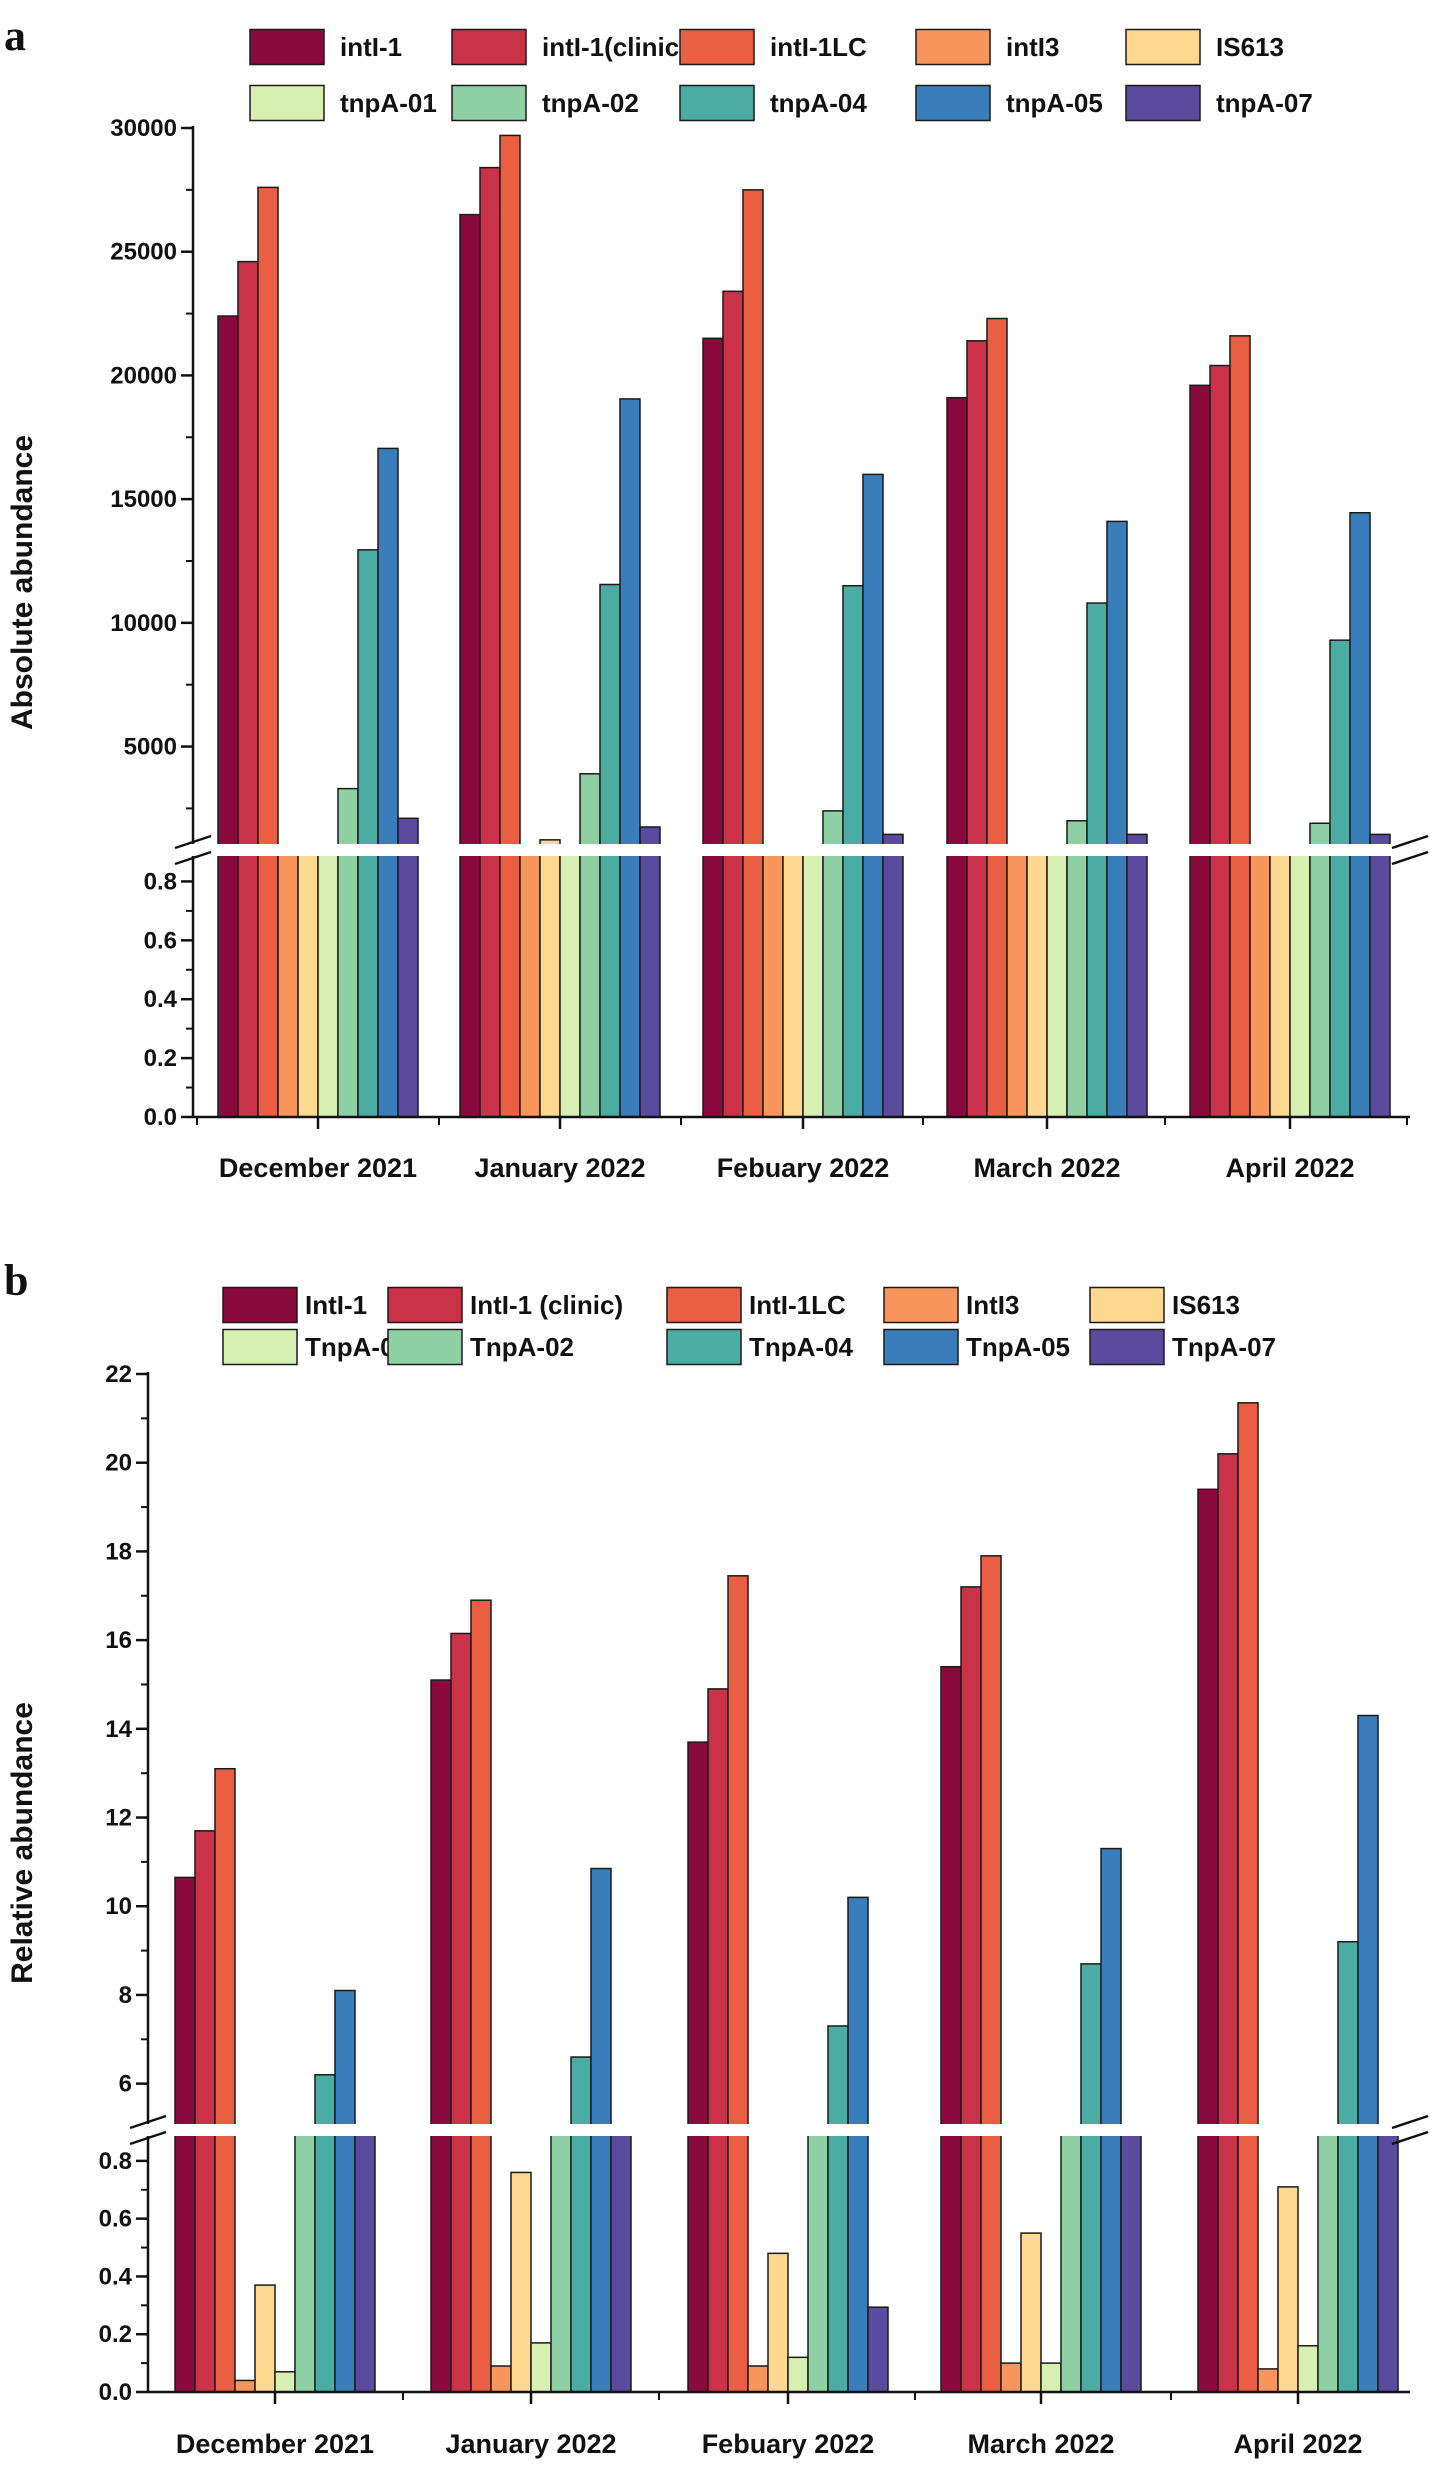 This screenshot has height=2466, width=1451. What do you see at coordinates (801, 1347) in the screenshot?
I see `legend-label-TnpA-04: TnpA-04` at bounding box center [801, 1347].